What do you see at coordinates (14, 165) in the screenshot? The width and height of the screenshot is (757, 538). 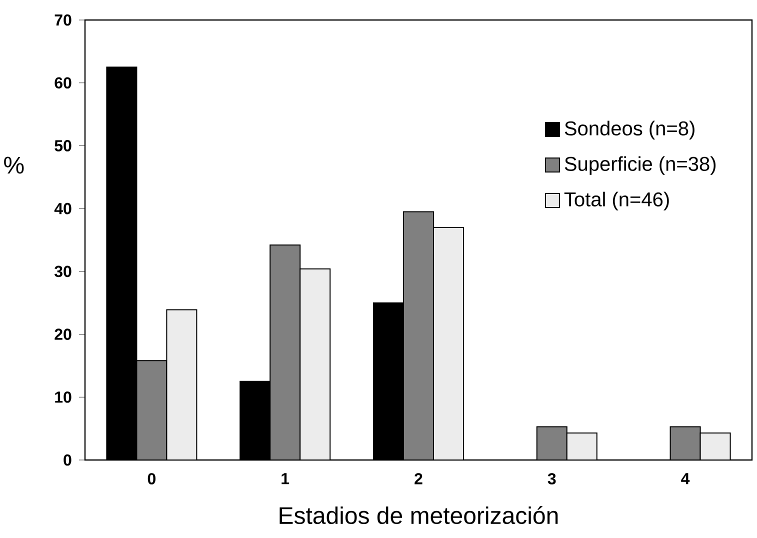 I see `y-axis-title: %` at bounding box center [14, 165].